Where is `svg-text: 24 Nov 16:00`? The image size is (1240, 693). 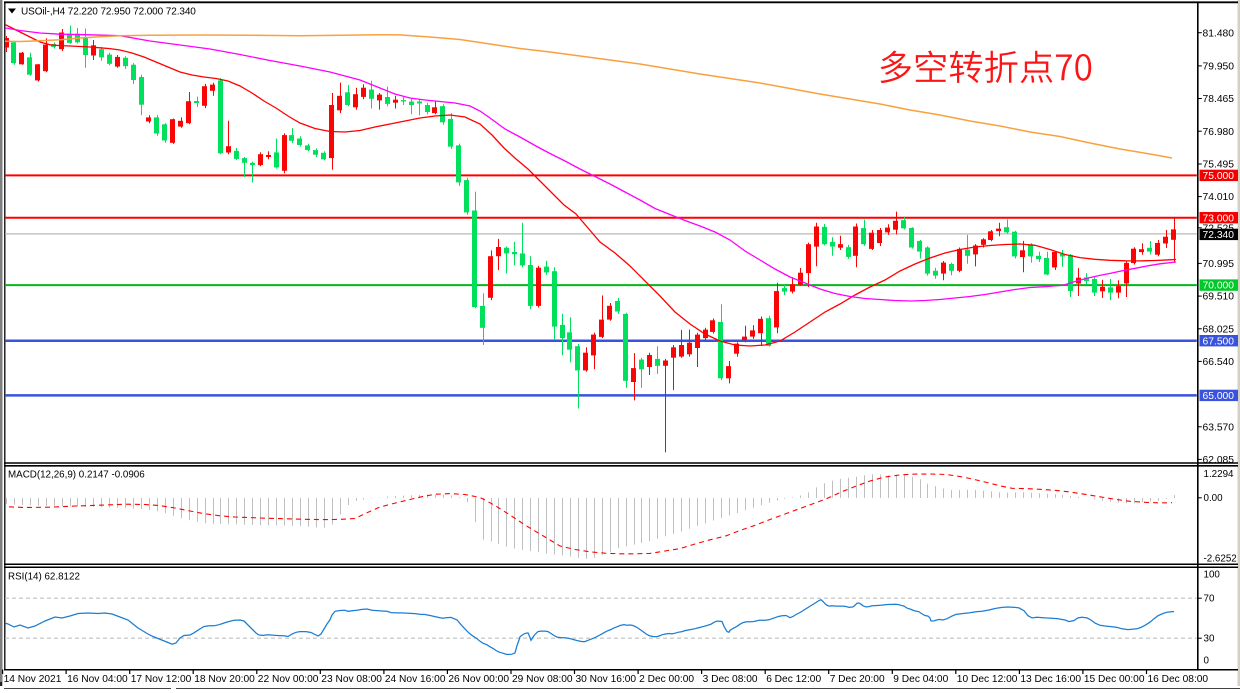 svg-text: 24 Nov 16:00 is located at coordinates (415, 679).